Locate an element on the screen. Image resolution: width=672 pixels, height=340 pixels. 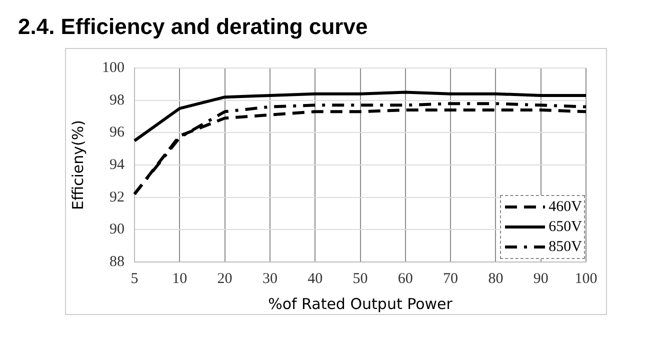
x-tick-label: 80 is located at coordinates (496, 278).